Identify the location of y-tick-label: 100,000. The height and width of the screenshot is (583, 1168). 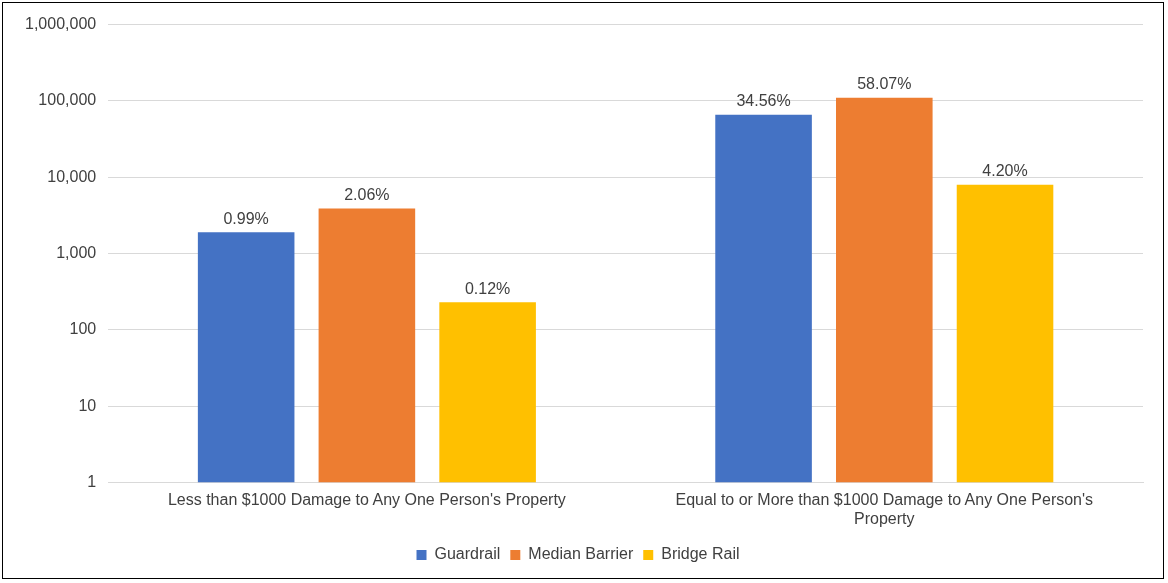
(67, 100).